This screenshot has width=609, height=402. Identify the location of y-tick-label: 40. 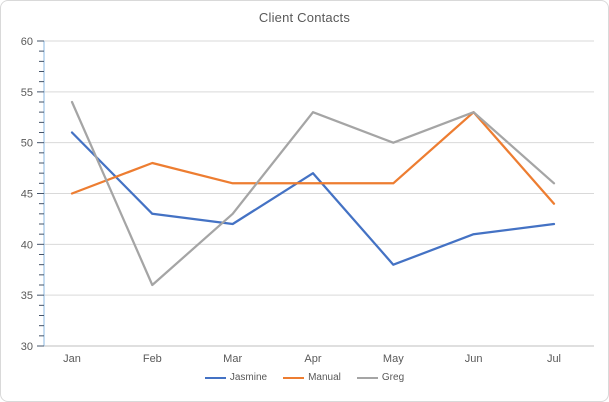
(27, 245).